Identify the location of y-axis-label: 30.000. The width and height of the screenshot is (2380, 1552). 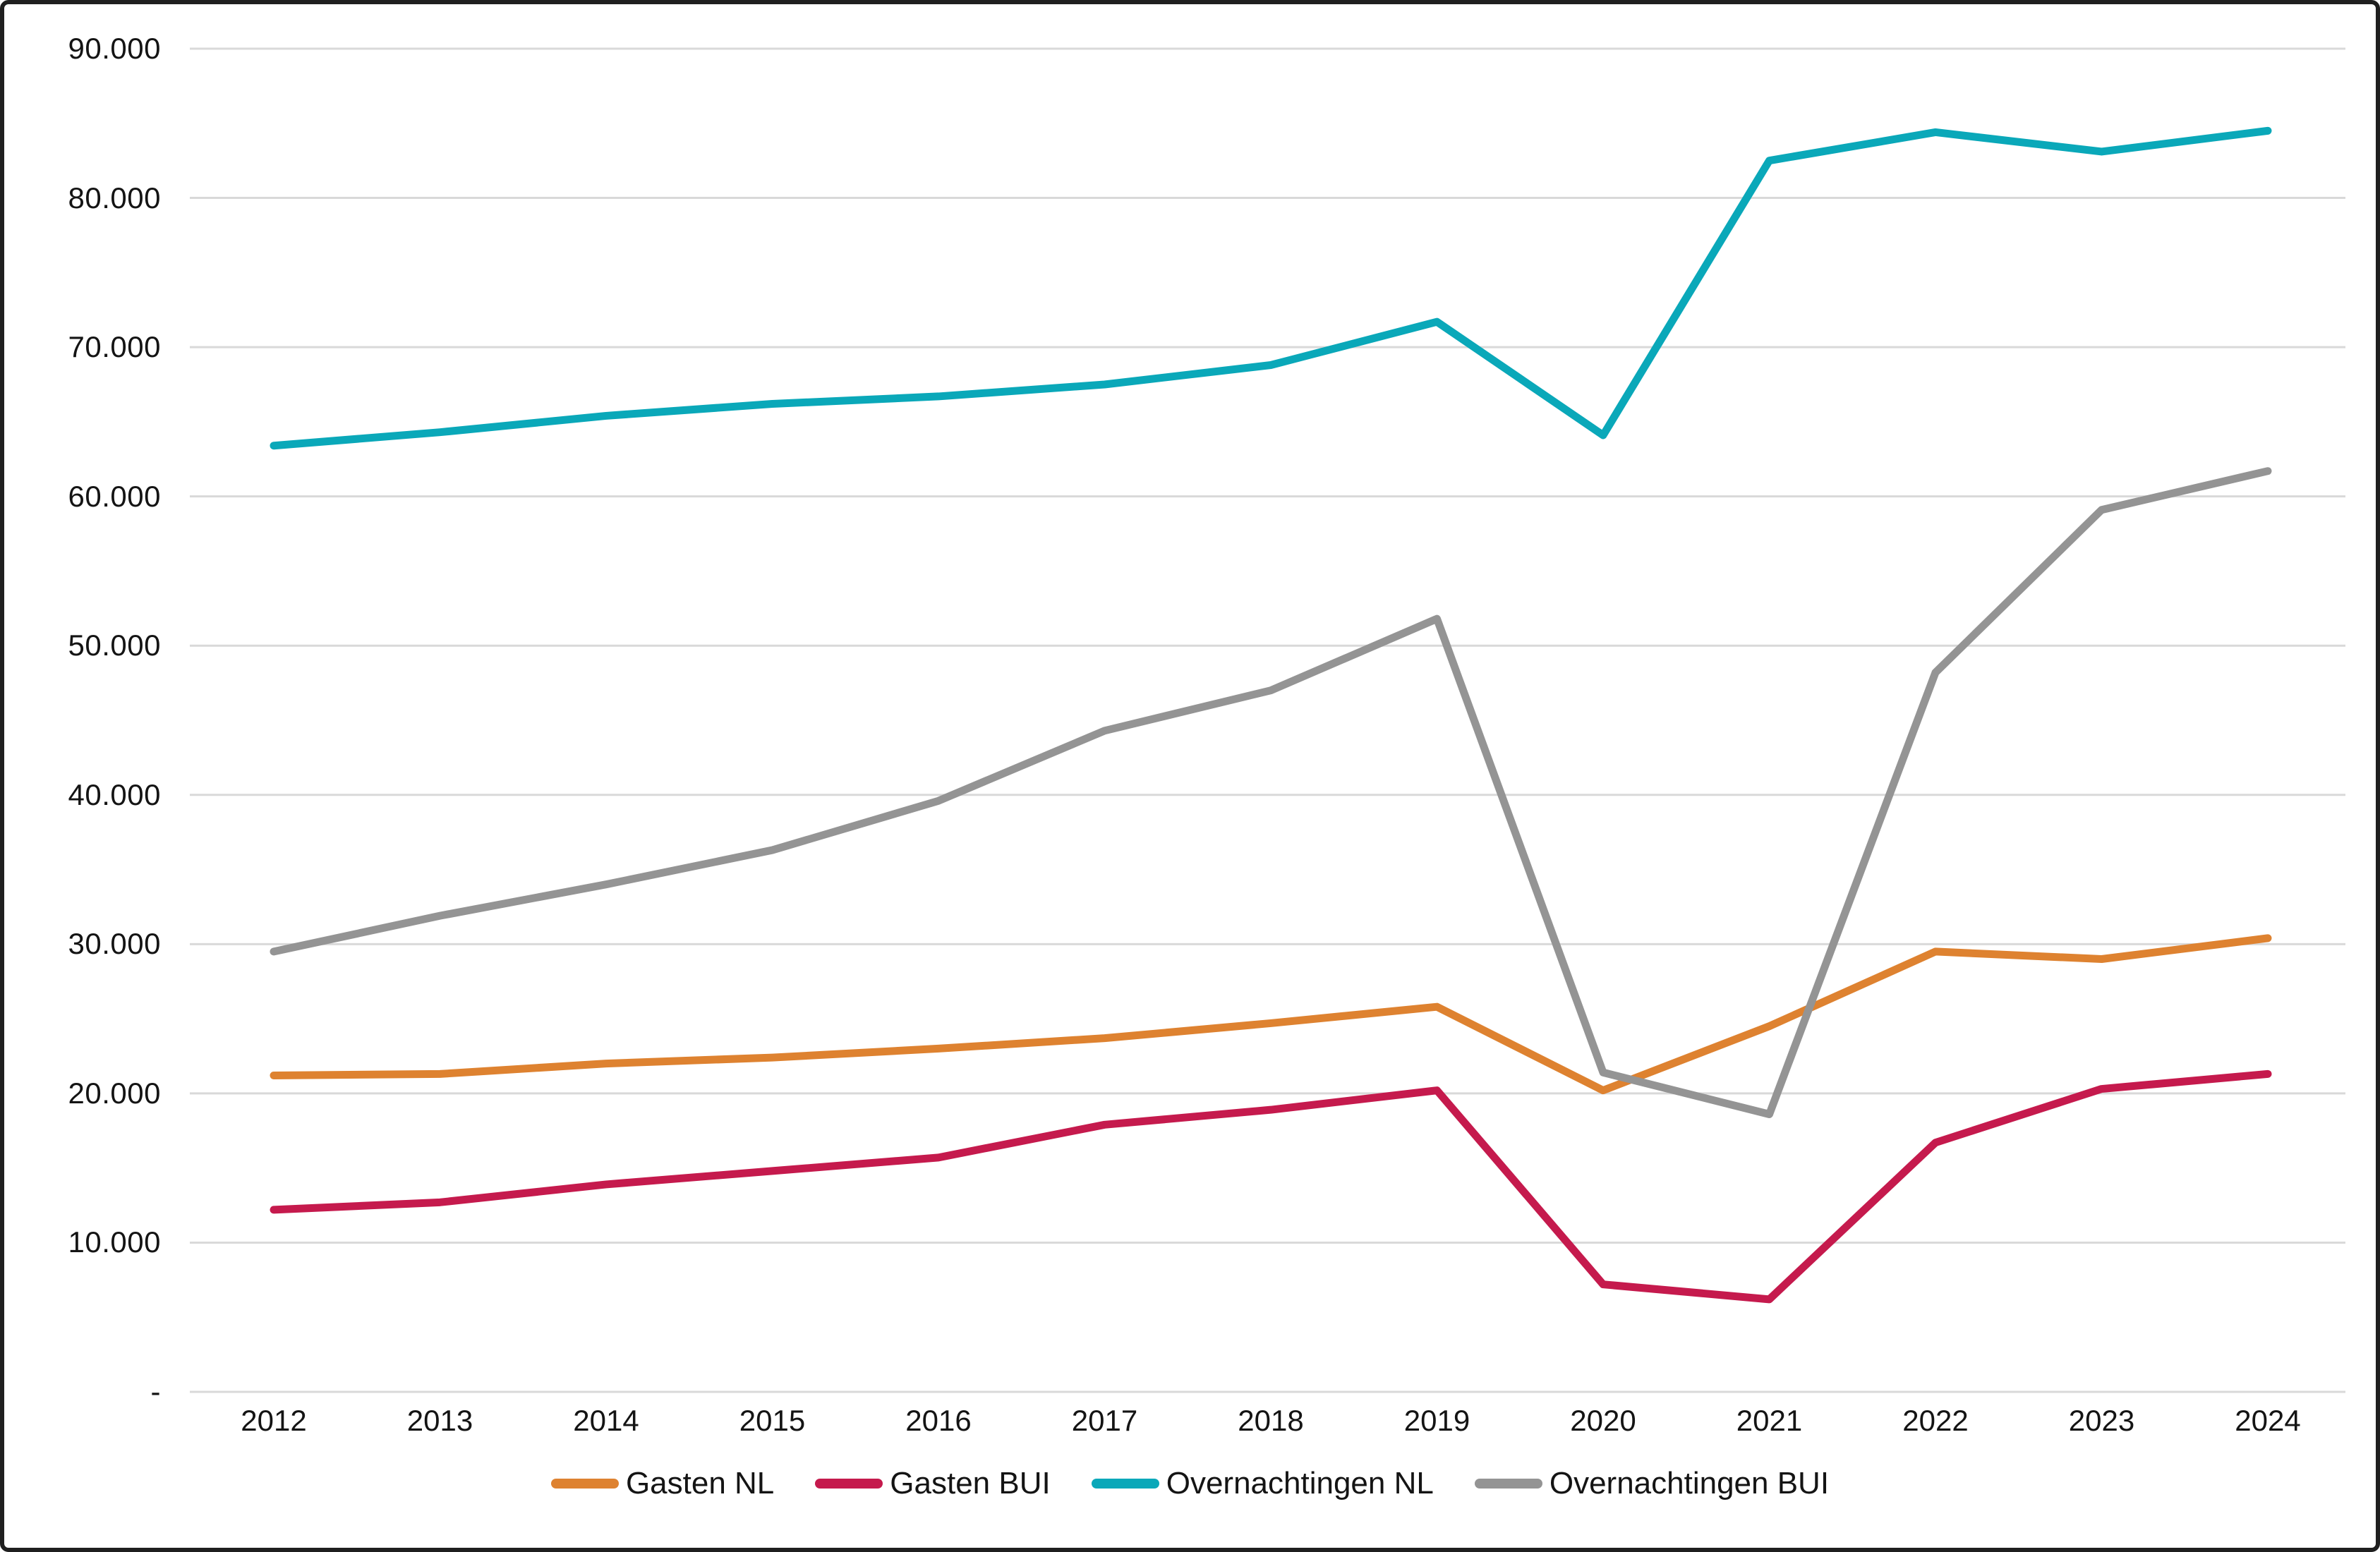
(115, 944).